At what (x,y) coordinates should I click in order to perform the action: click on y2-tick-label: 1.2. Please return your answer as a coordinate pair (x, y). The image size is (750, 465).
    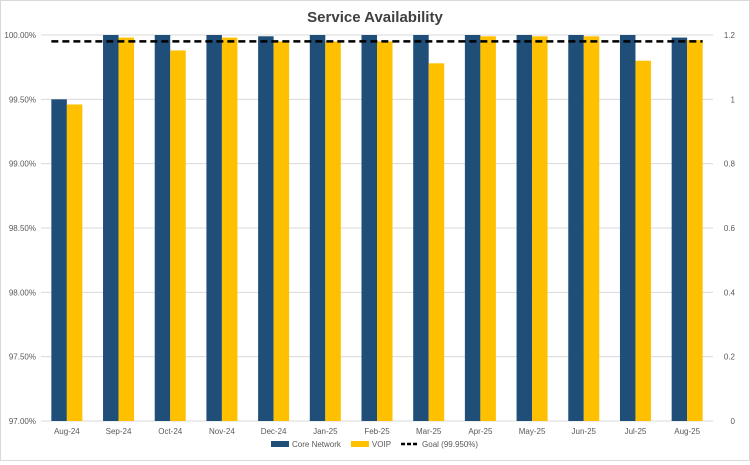
    Looking at the image, I should click on (730, 35).